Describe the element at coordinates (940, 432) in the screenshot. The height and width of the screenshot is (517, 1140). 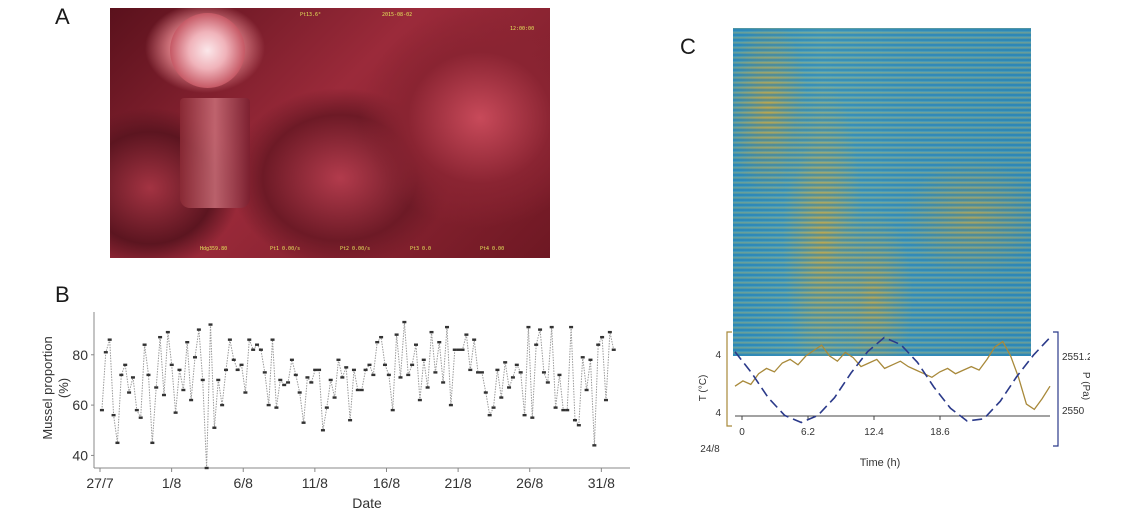
I see `x-tick-label: 18.6` at that location.